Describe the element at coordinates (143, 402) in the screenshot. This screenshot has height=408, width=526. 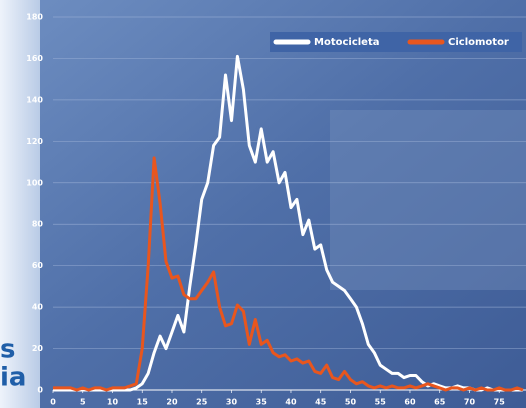
I see `x-tick-label: 15` at that location.